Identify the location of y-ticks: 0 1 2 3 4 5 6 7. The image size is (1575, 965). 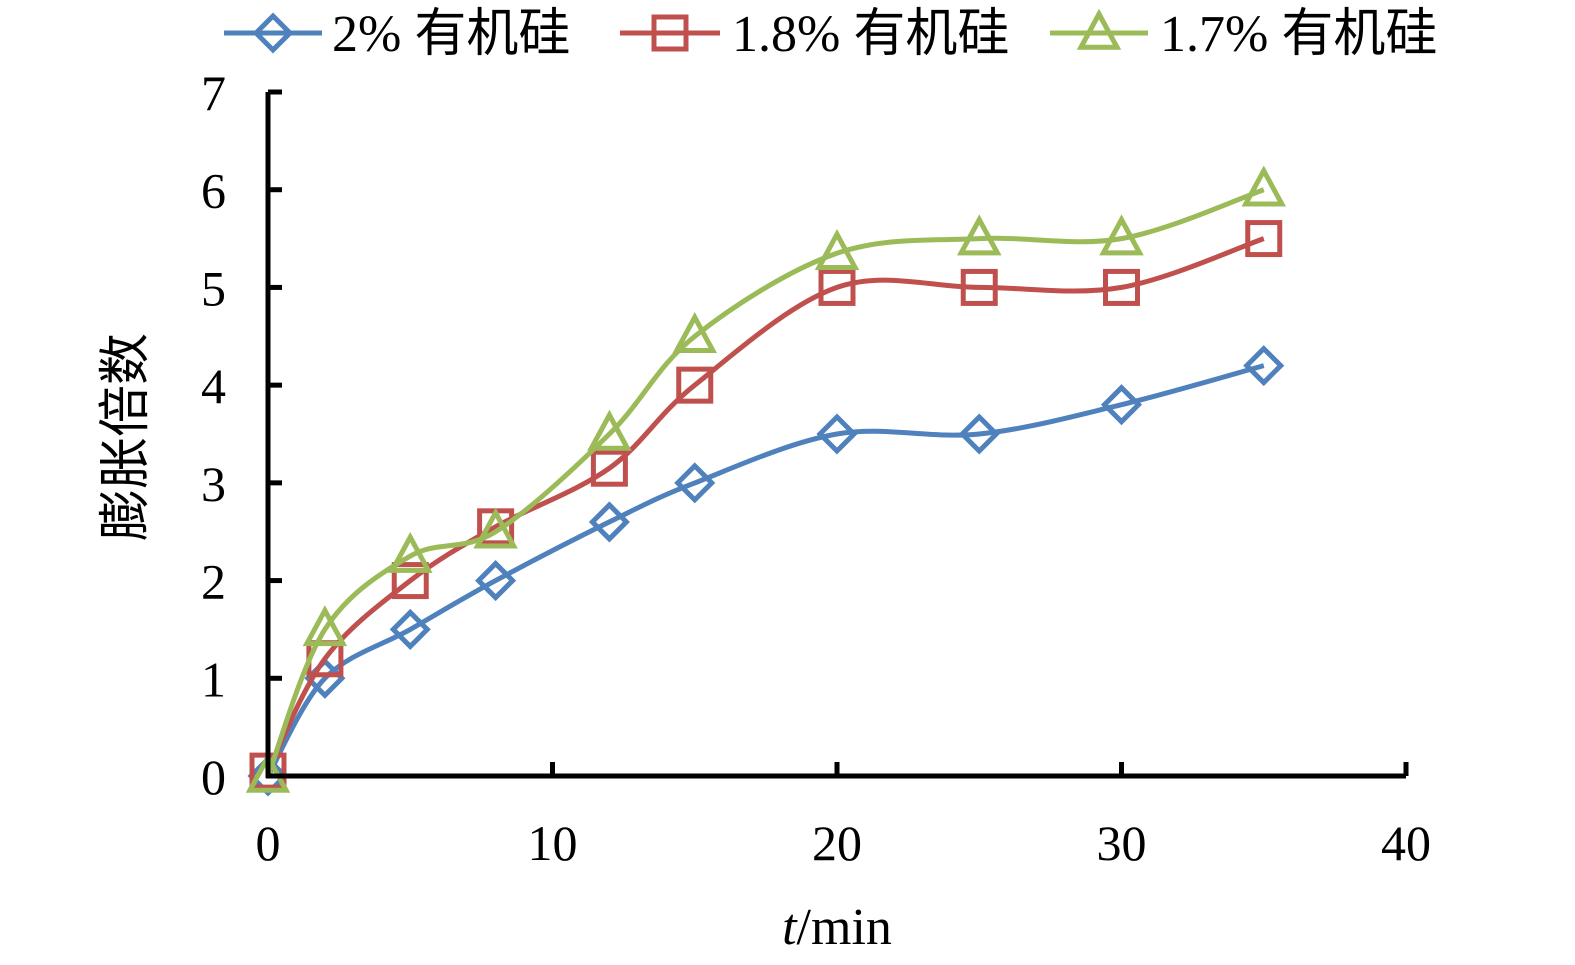
(241, 435).